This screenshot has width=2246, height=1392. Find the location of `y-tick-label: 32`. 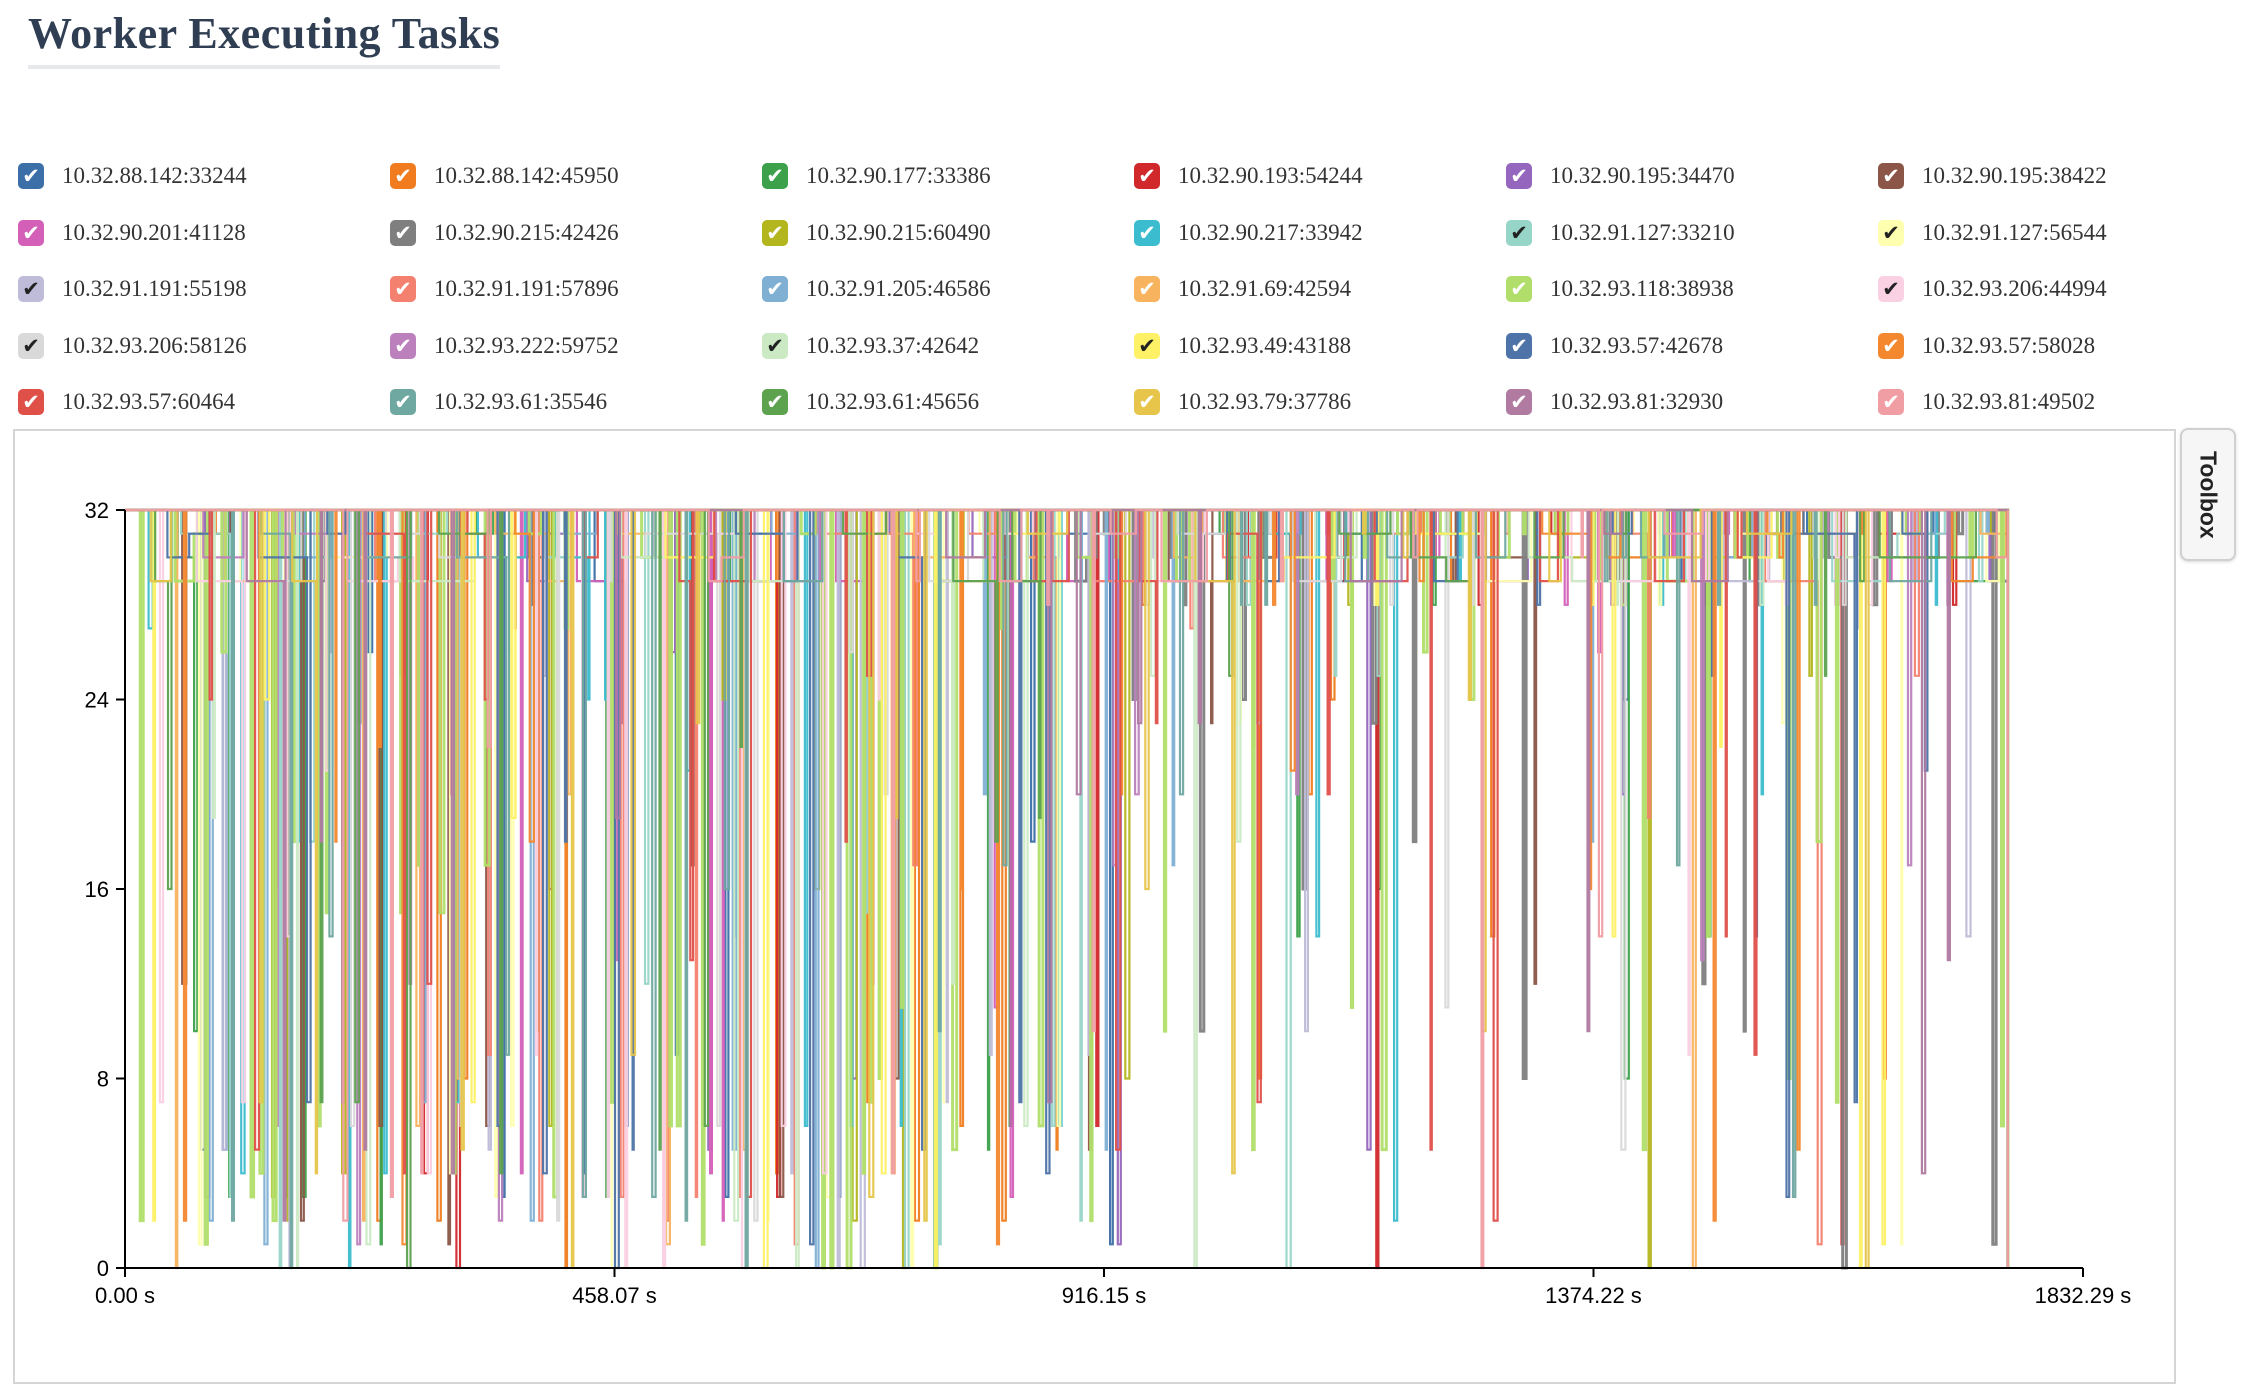

y-tick-label: 32 is located at coordinates (97, 510).